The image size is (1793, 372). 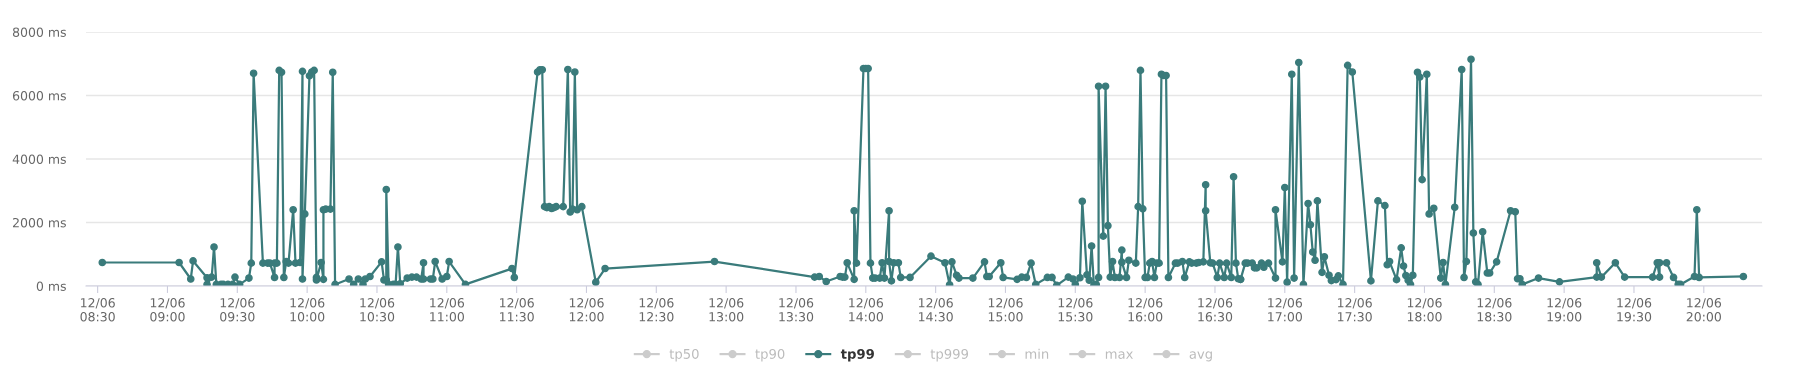 What do you see at coordinates (1355, 310) in the screenshot?
I see `x-tick-label: 12/06 17:30` at bounding box center [1355, 310].